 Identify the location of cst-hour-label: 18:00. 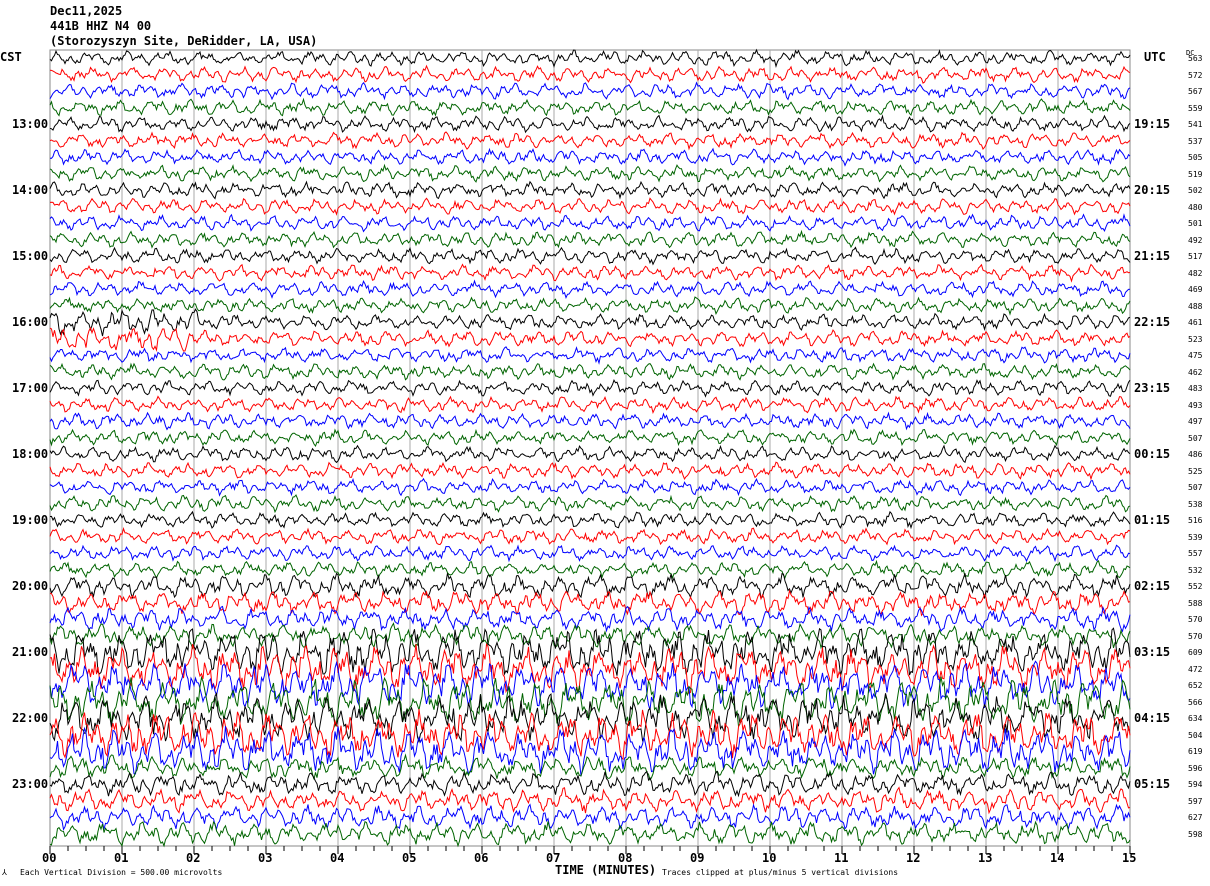
(30, 454).